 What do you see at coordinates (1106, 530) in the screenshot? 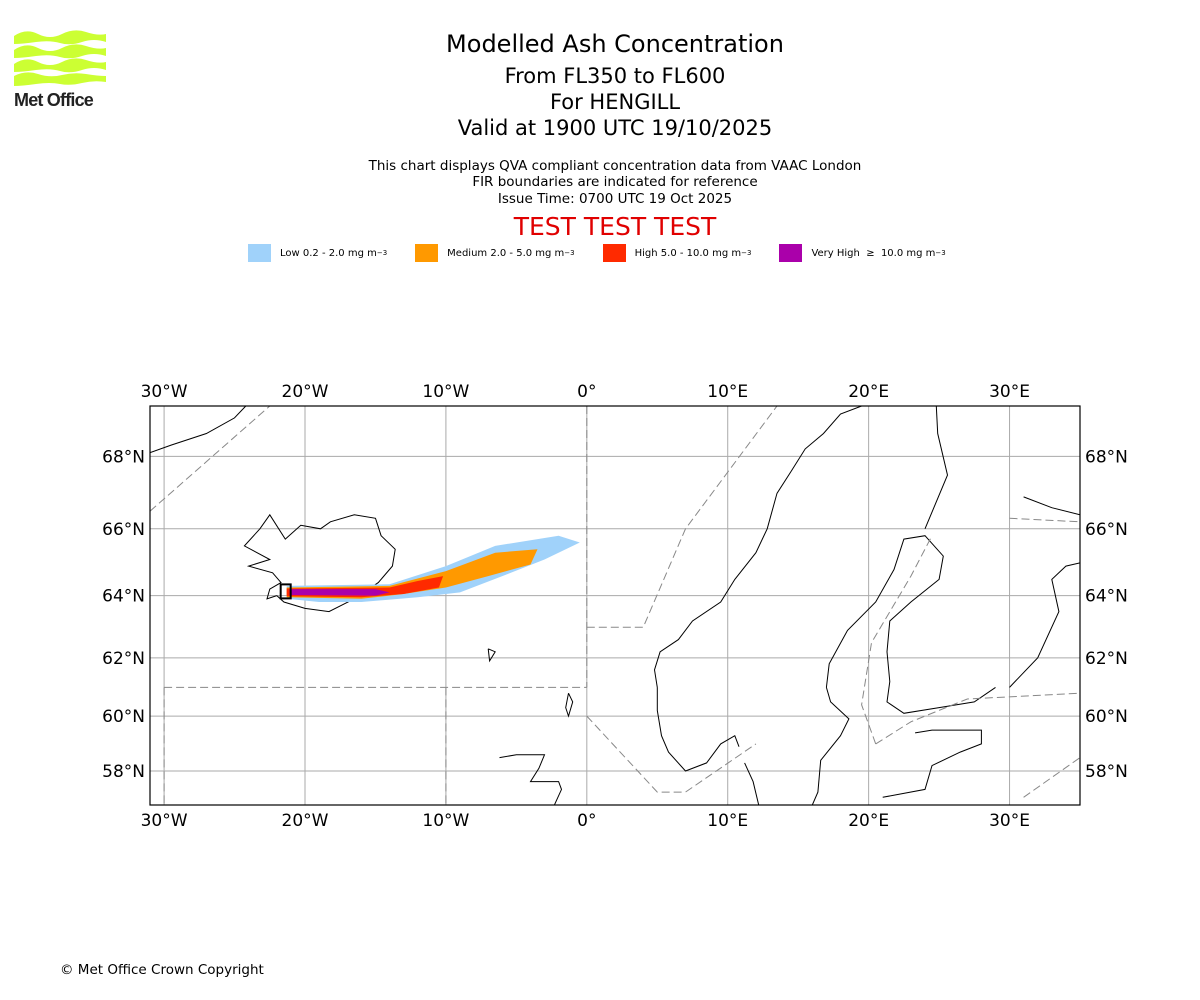
I see `lat-label-right: 66°N` at bounding box center [1106, 530].